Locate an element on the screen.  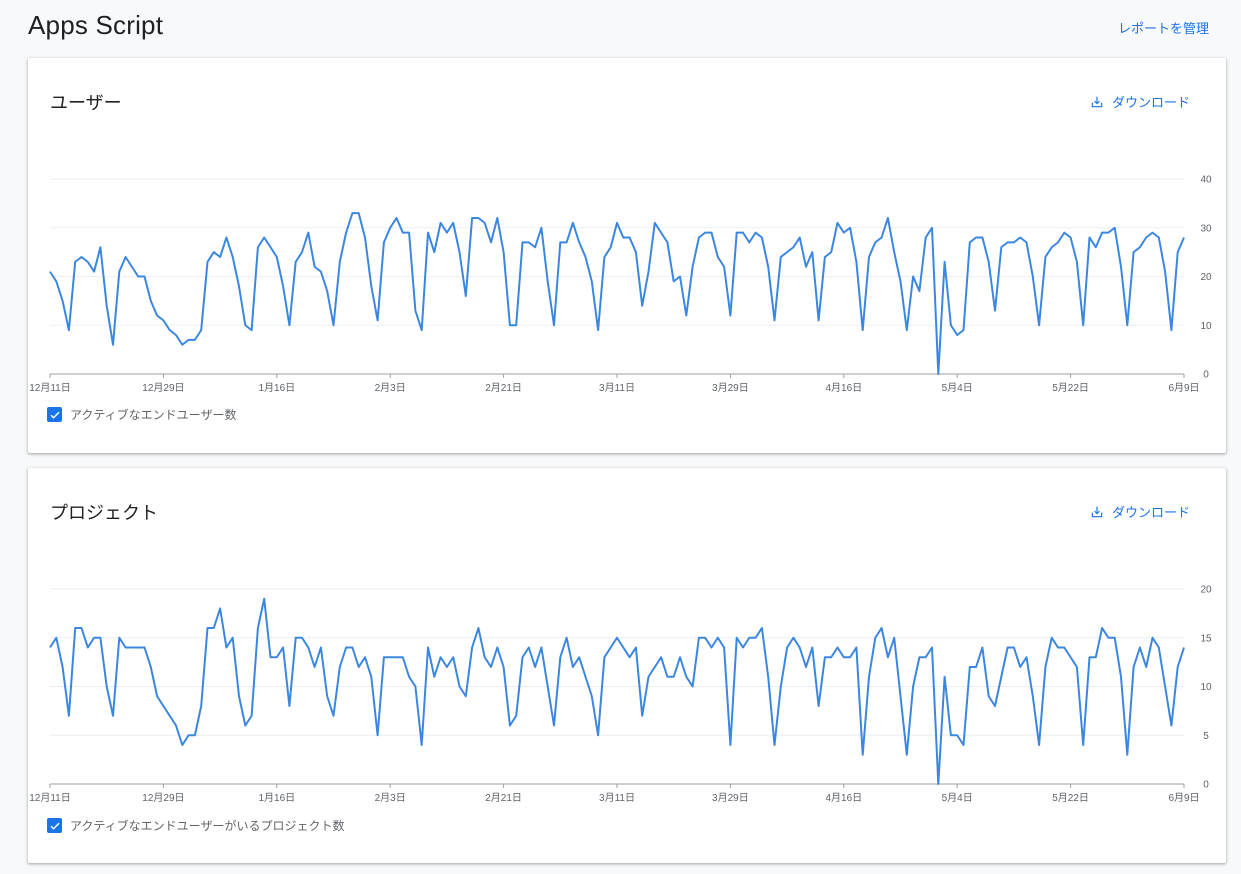
y-tick-label: 5 is located at coordinates (1206, 736).